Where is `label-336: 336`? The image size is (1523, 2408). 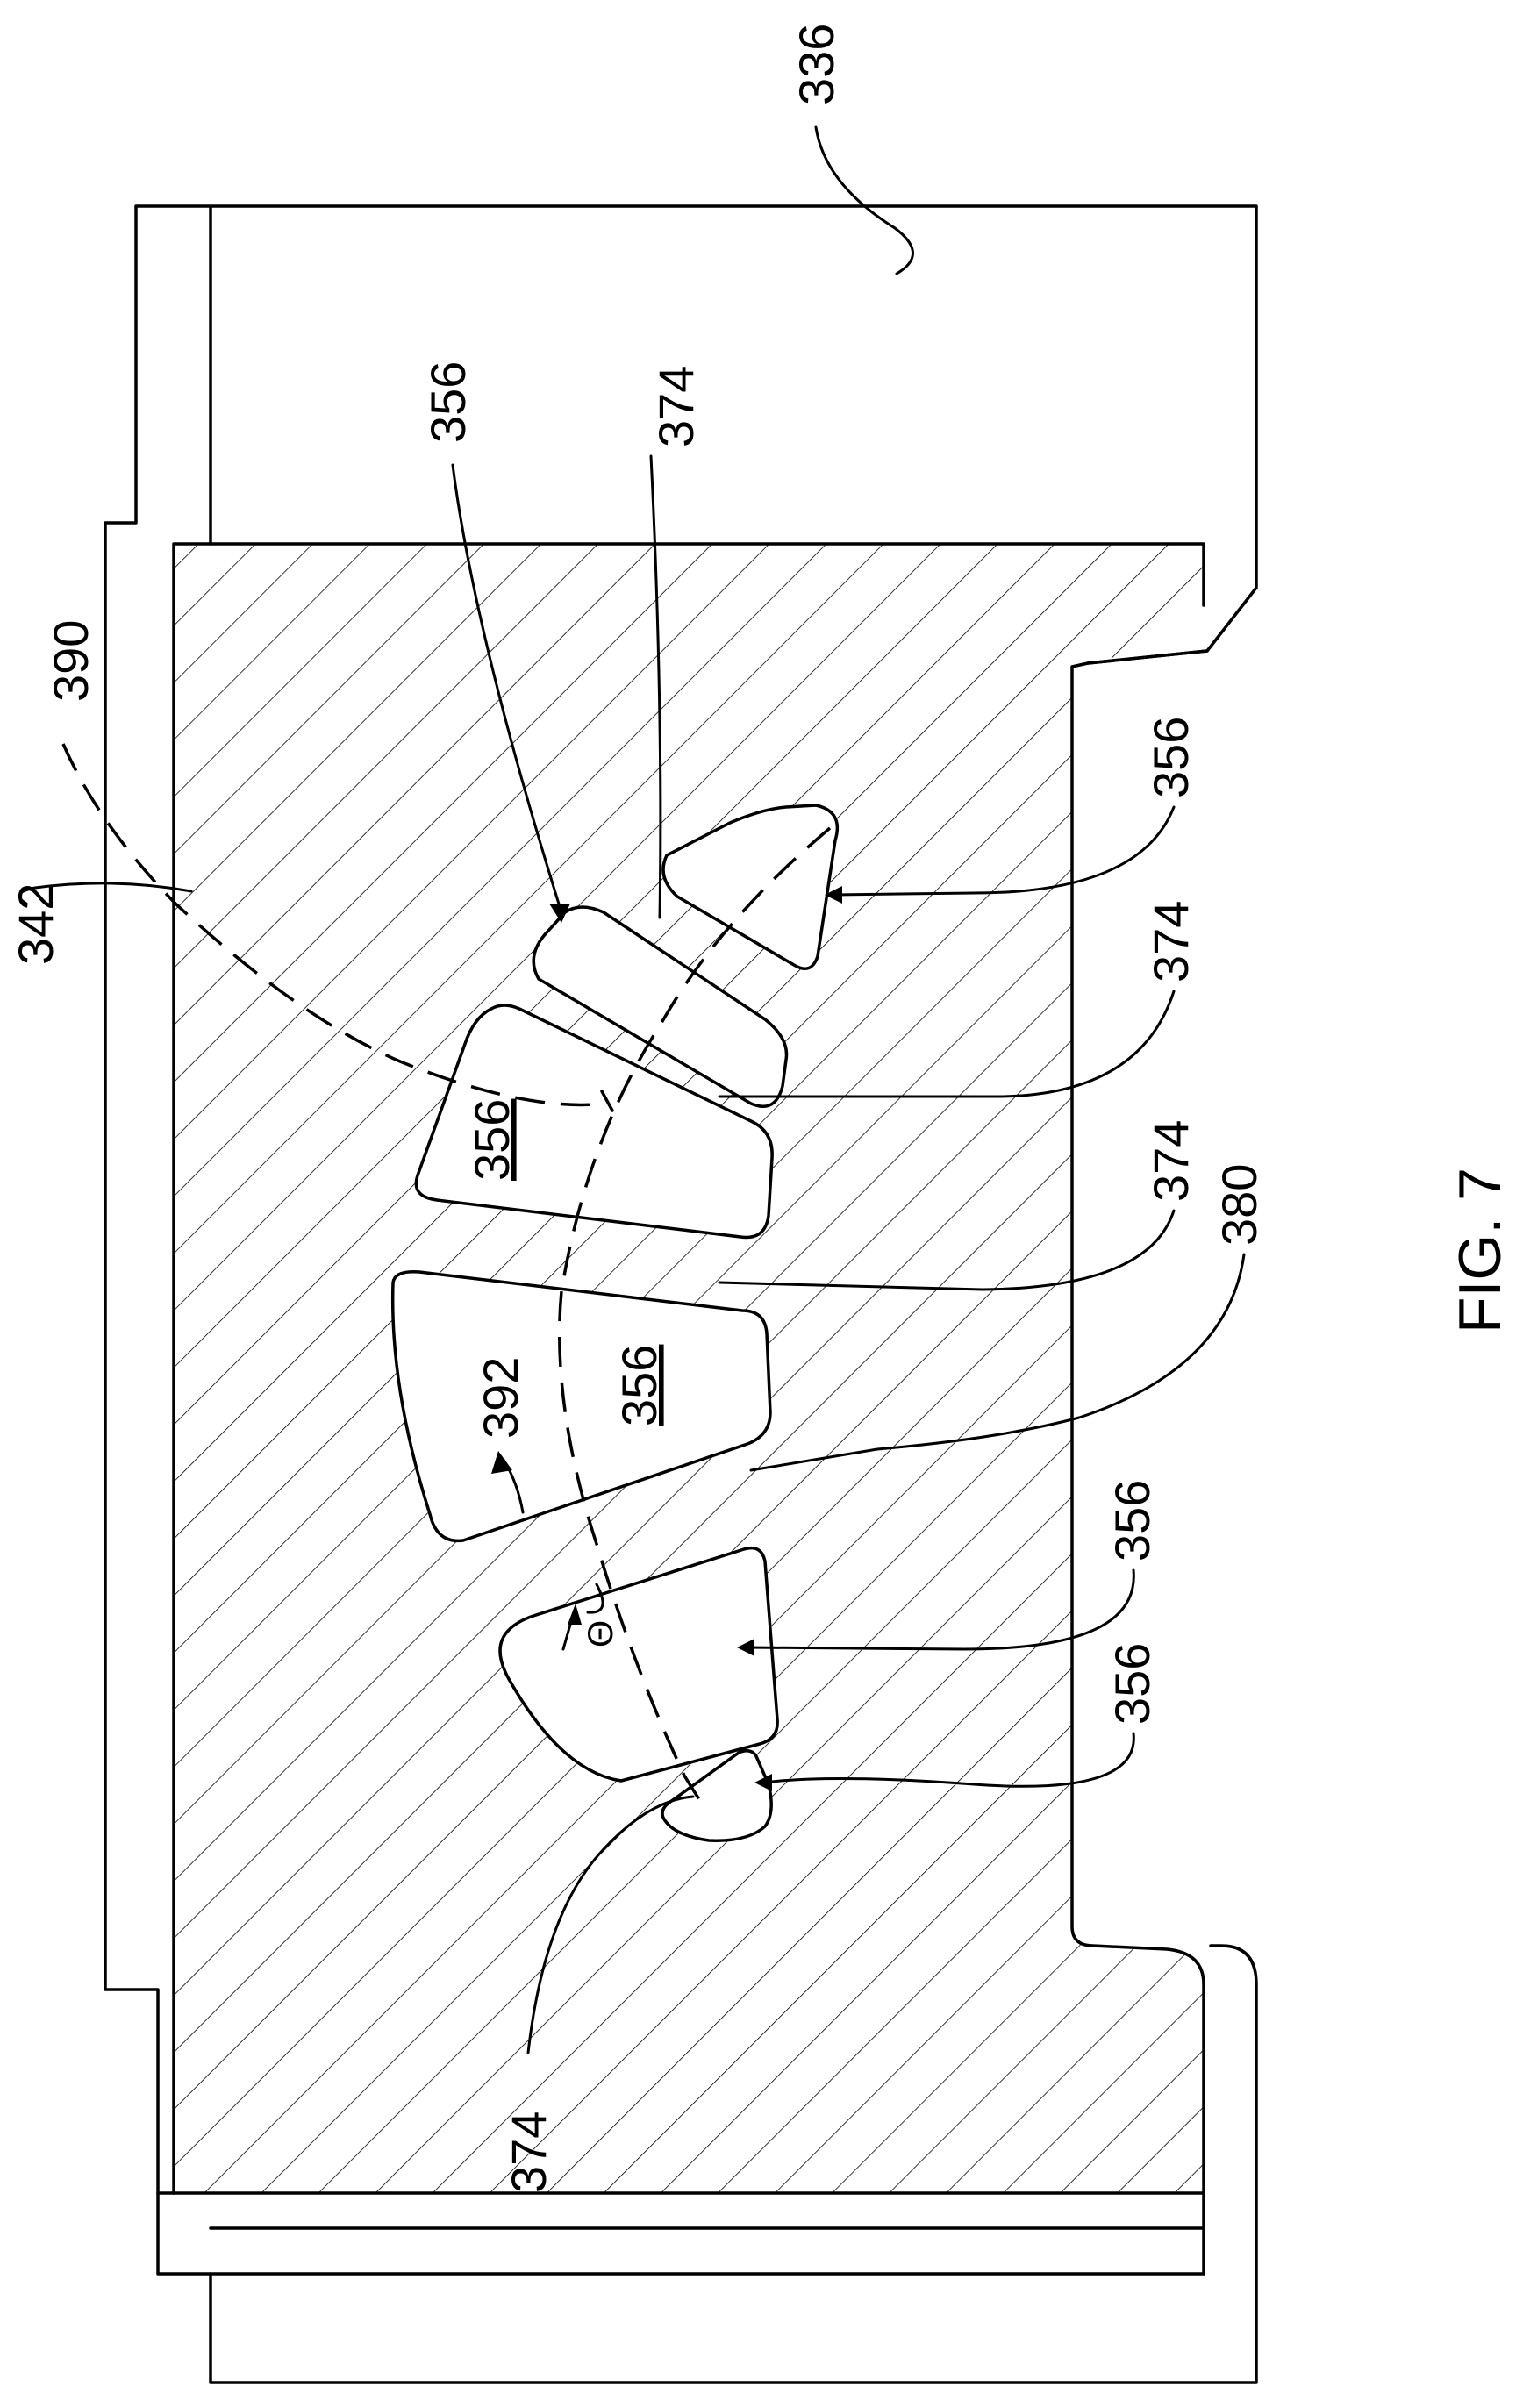
label-336: 336 is located at coordinates (817, 64).